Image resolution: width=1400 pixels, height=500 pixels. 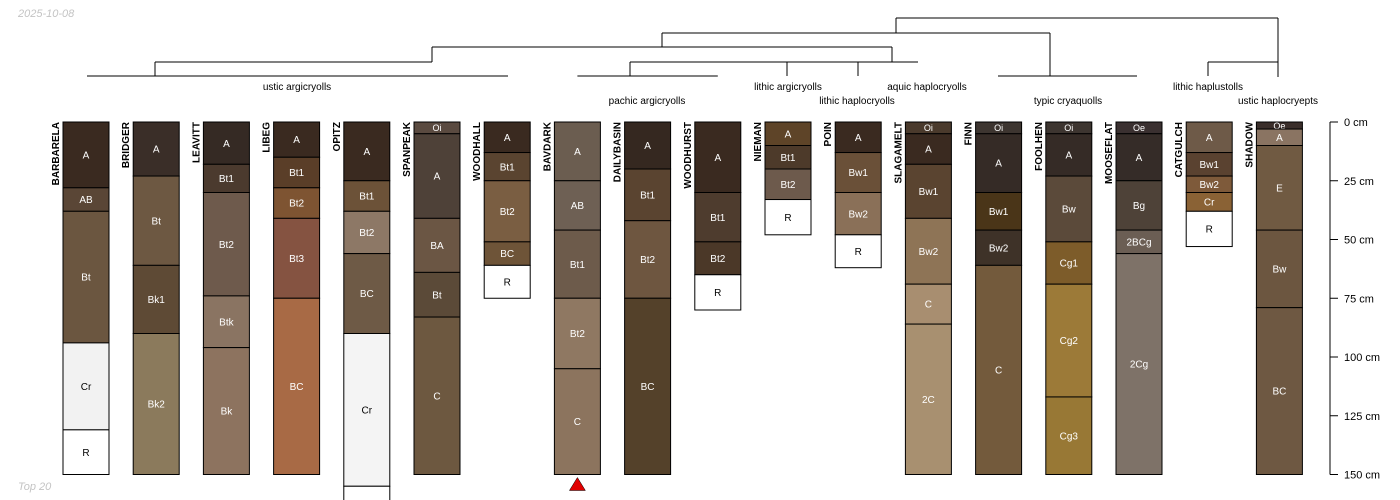 I want to click on profile-name: LIBEG, so click(x=267, y=137).